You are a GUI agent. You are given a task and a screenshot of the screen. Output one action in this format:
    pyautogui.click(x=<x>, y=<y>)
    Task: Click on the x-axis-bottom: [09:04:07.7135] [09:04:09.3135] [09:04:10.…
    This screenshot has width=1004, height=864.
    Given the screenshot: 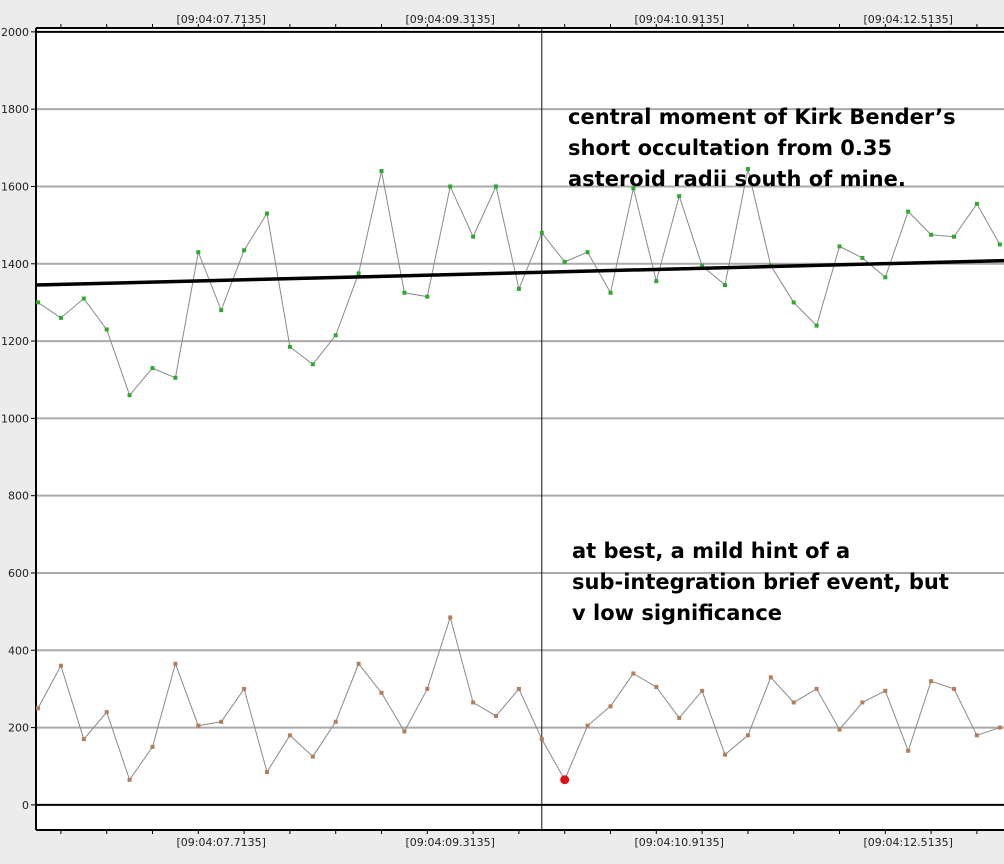 What is the action you would take?
    pyautogui.click(x=520, y=839)
    